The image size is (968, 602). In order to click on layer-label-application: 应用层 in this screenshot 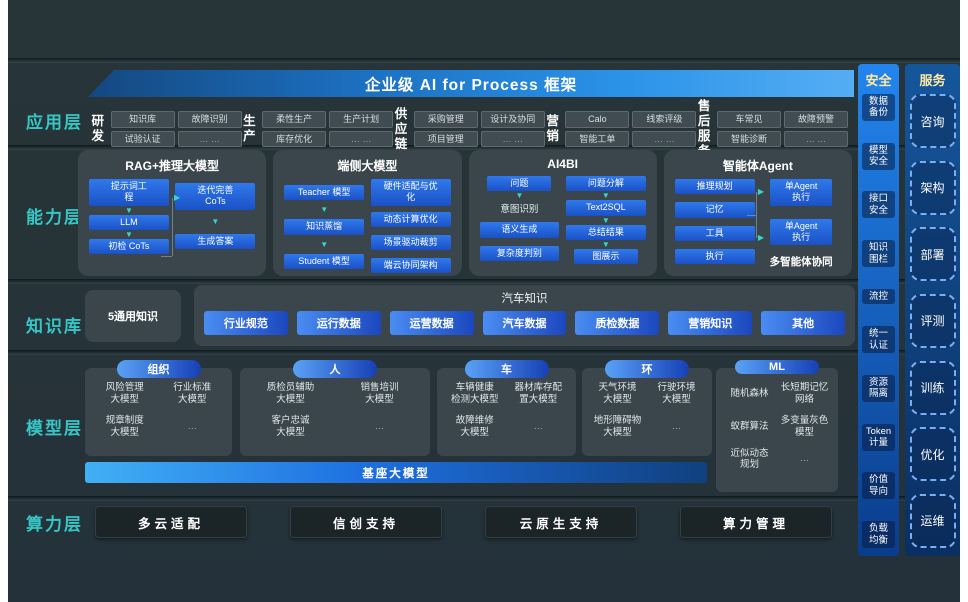, I will do `click(54, 122)`.